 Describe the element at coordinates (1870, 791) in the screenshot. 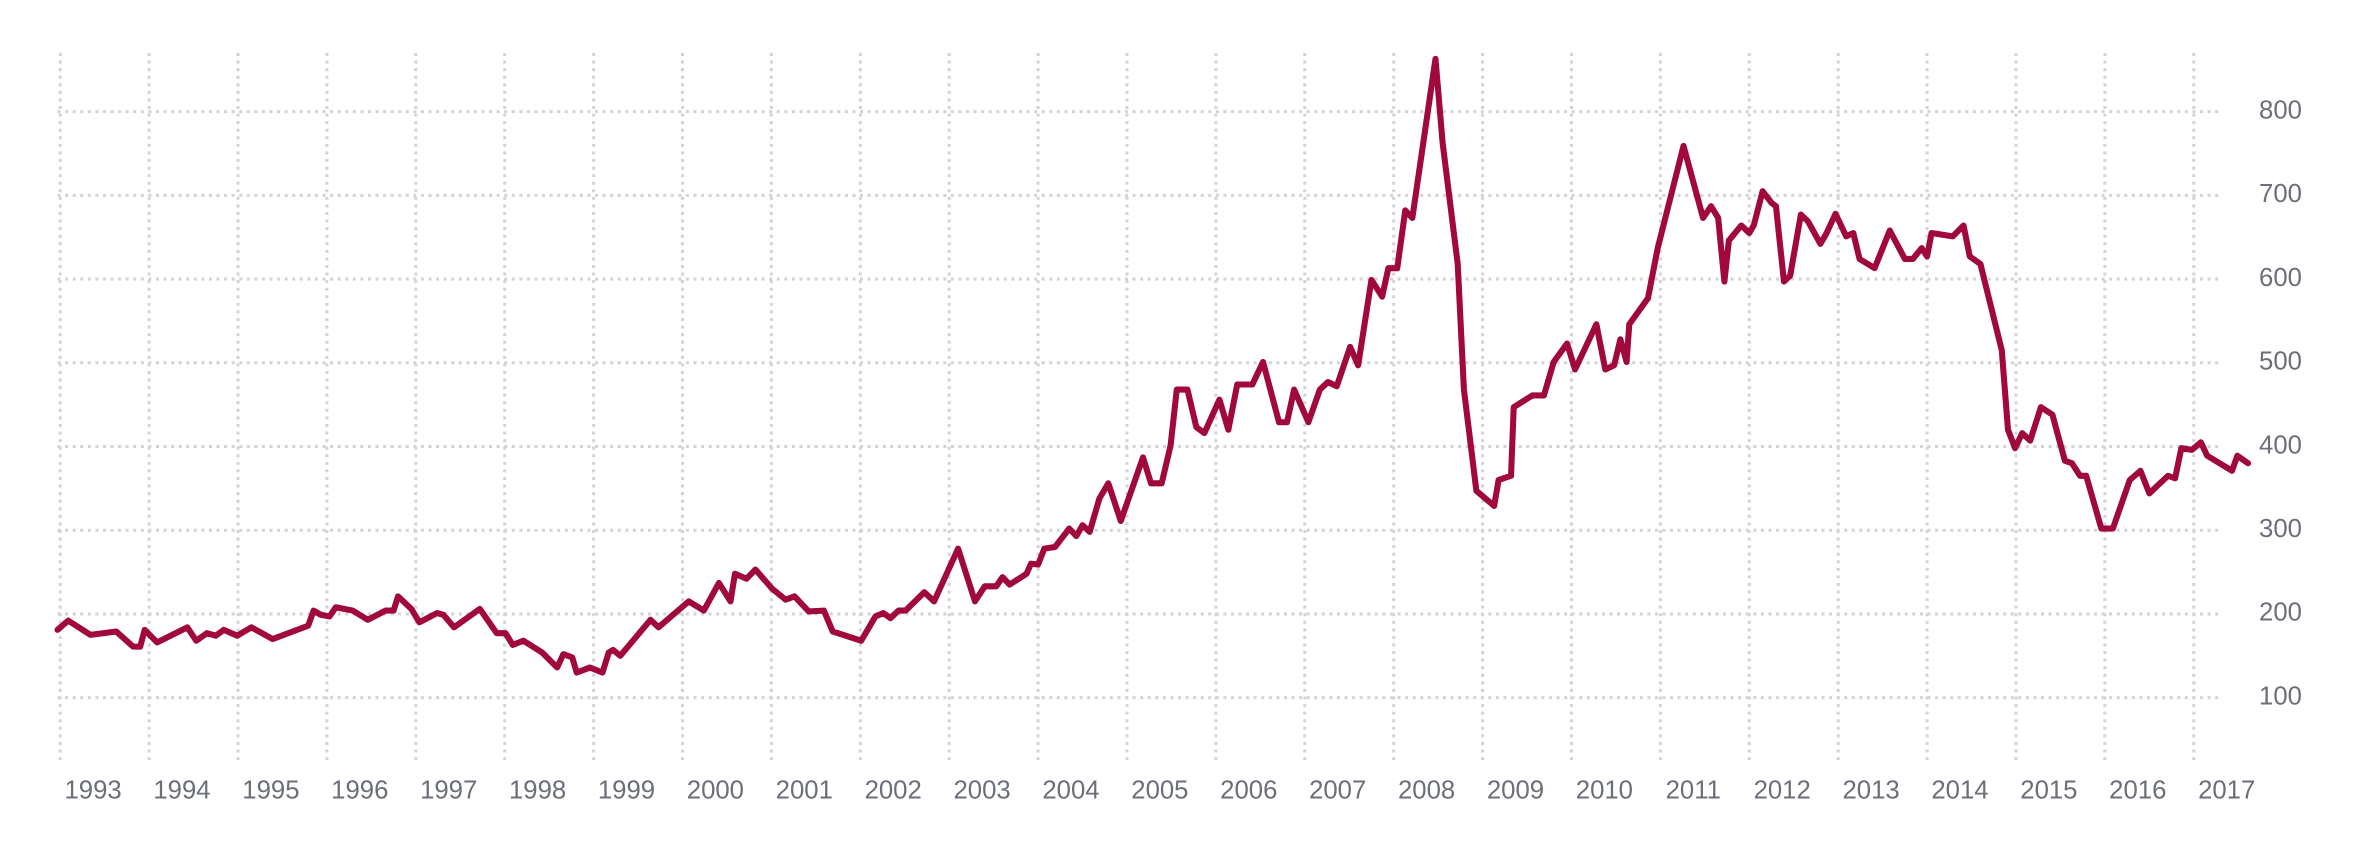

I see `x-tick-label: 2013` at that location.